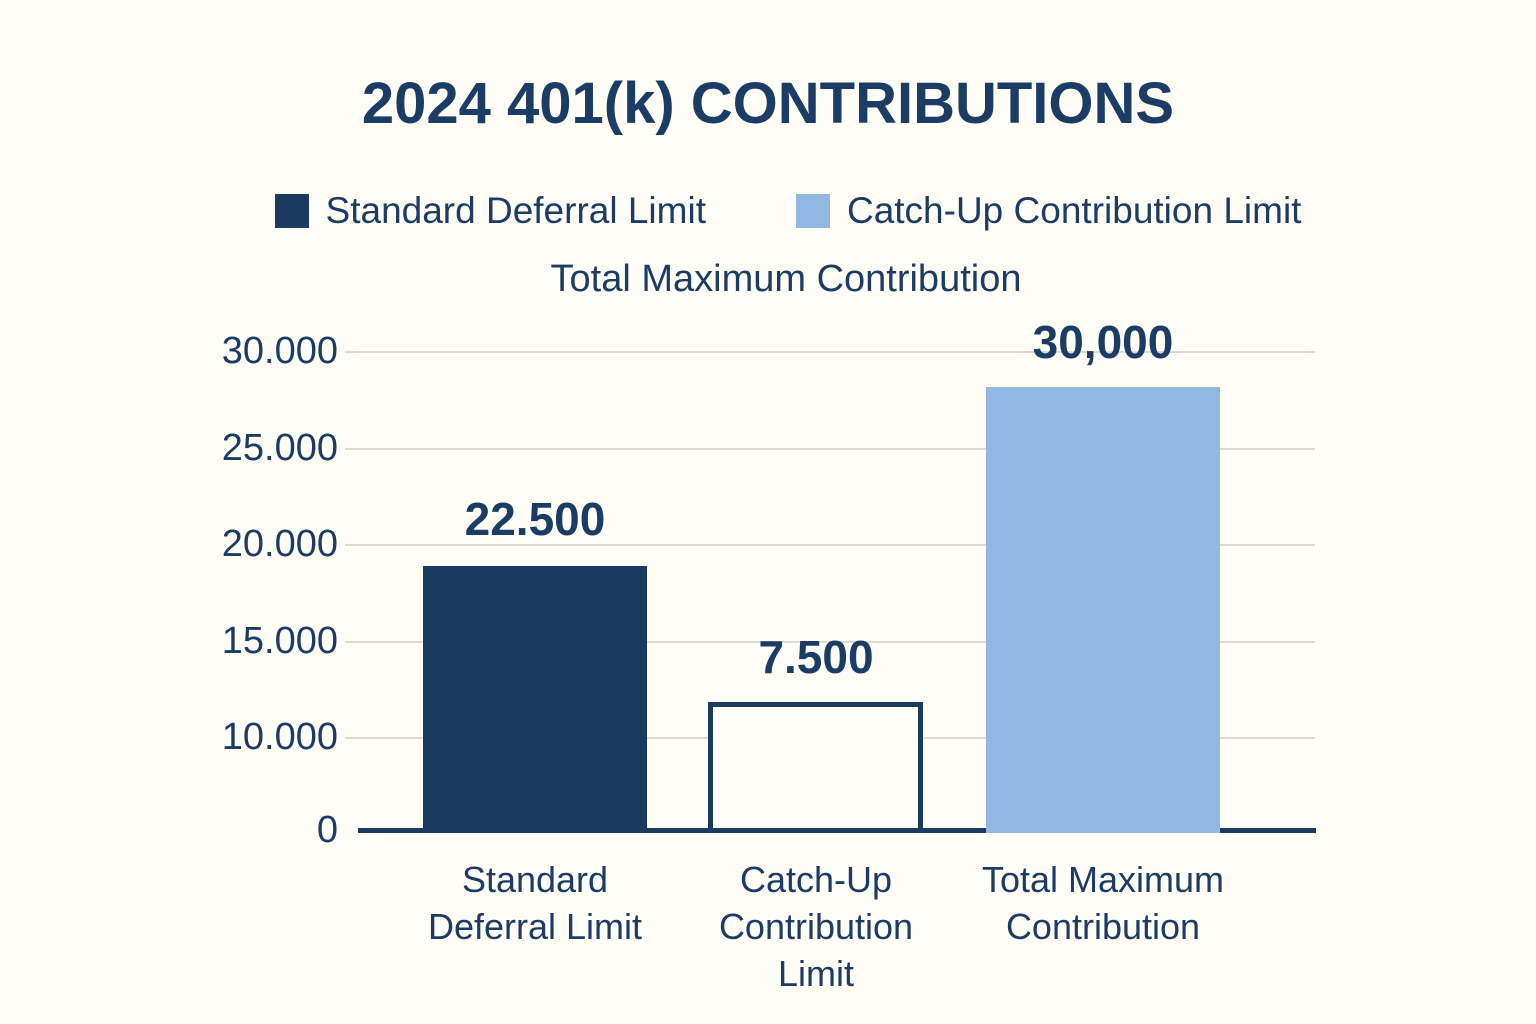  Describe the element at coordinates (812, 211) in the screenshot. I see `legend-swatch-light-blue` at that location.